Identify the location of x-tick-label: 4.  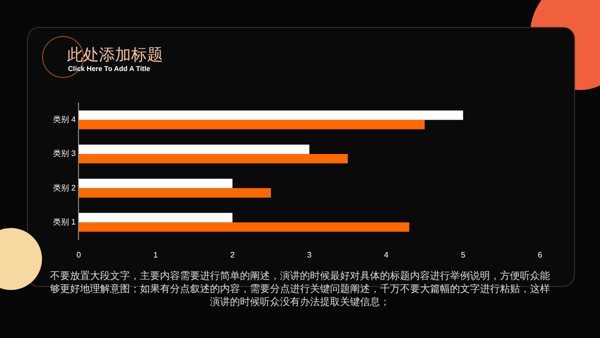
(386, 255).